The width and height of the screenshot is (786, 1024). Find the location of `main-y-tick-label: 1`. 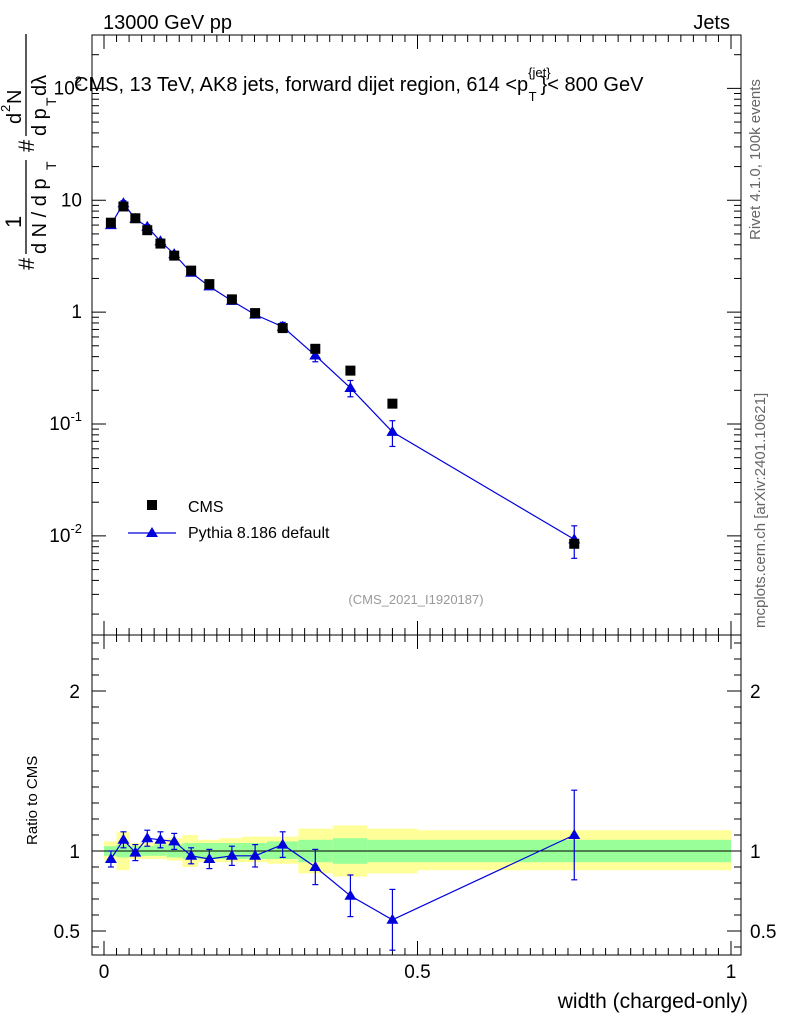

main-y-tick-label: 1 is located at coordinates (76, 312).